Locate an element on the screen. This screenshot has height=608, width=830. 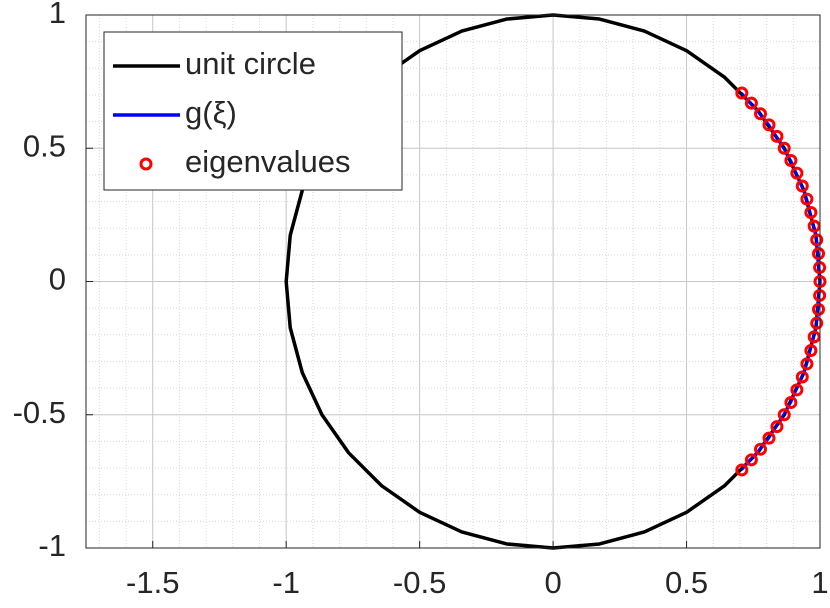
y-tick-label: 1 is located at coordinates (57, 15).